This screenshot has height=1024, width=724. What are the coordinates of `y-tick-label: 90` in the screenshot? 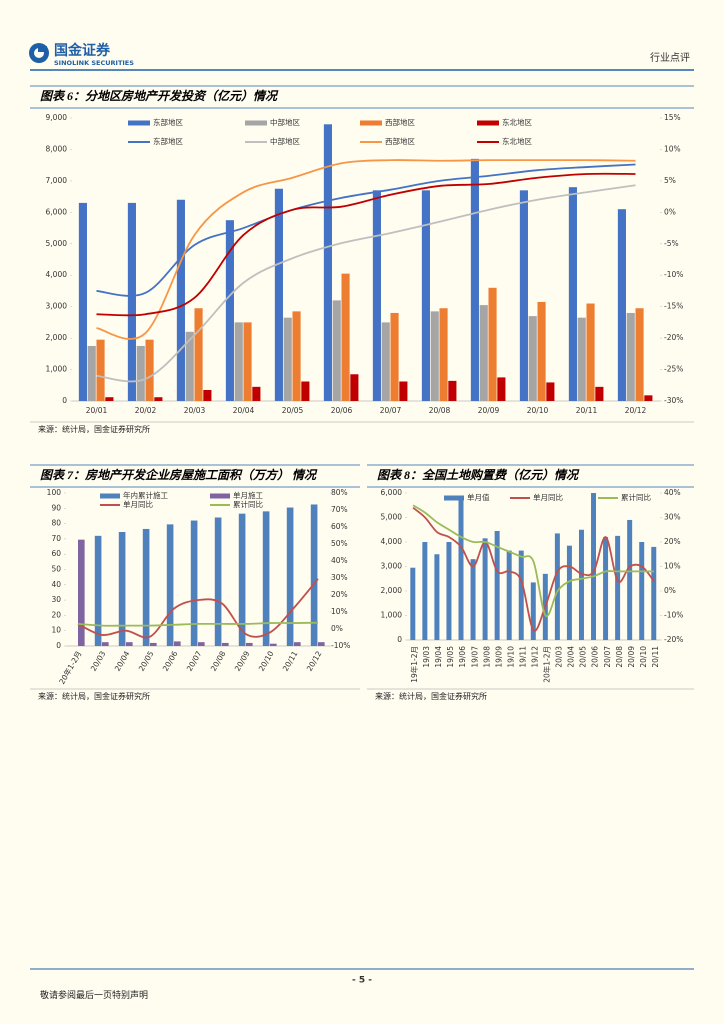 It's located at (56, 507).